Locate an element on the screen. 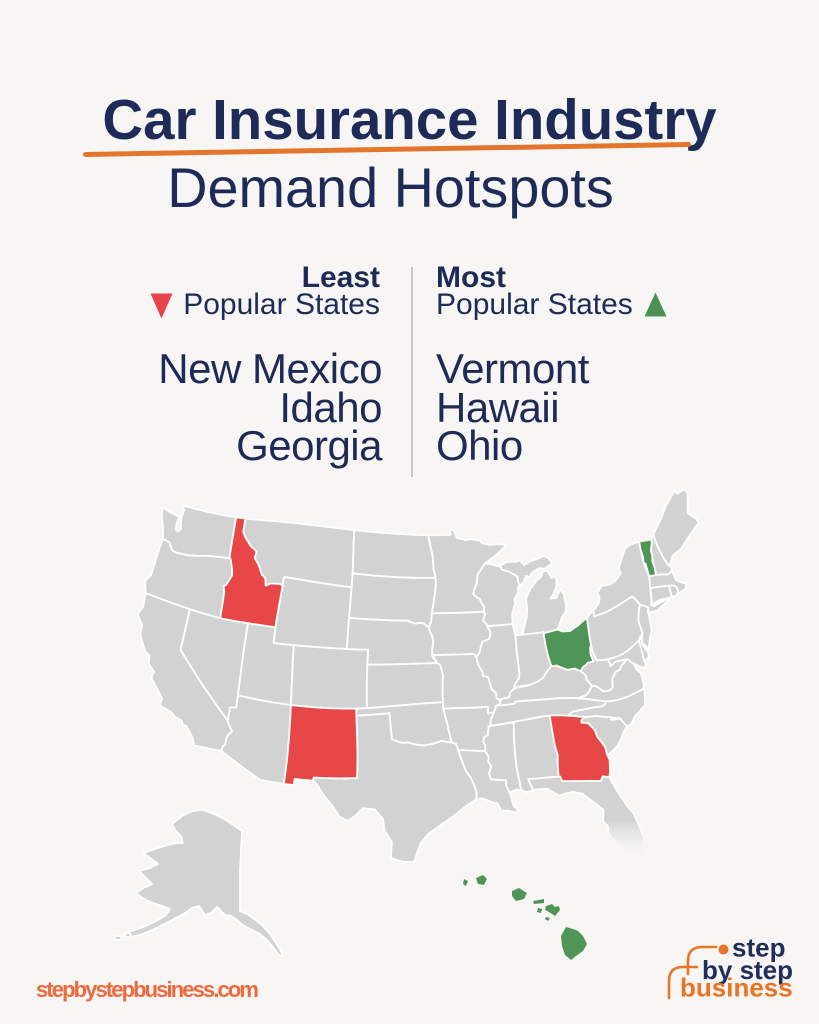  svg-text: step is located at coordinates (758, 948).